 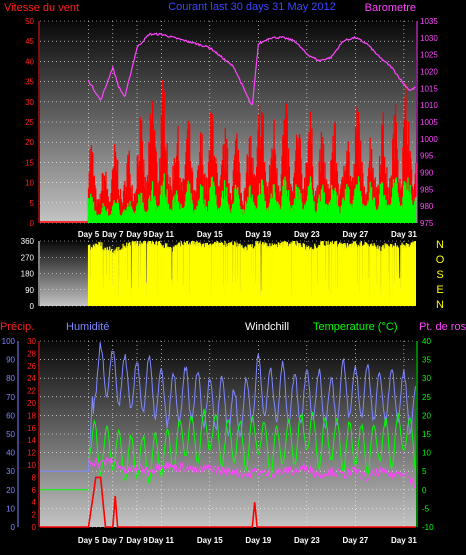 What do you see at coordinates (426, 453) in the screenshot?
I see `temperature-tick-label: 10` at bounding box center [426, 453].